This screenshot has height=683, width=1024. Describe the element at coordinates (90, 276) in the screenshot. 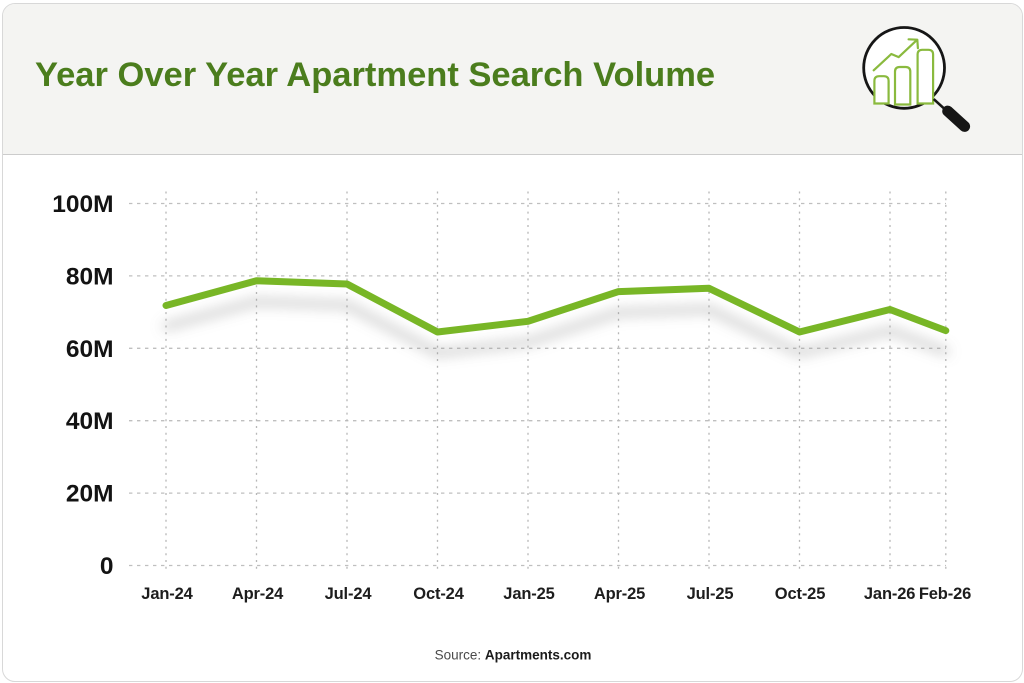

I see `svg-text: 80M` at that location.